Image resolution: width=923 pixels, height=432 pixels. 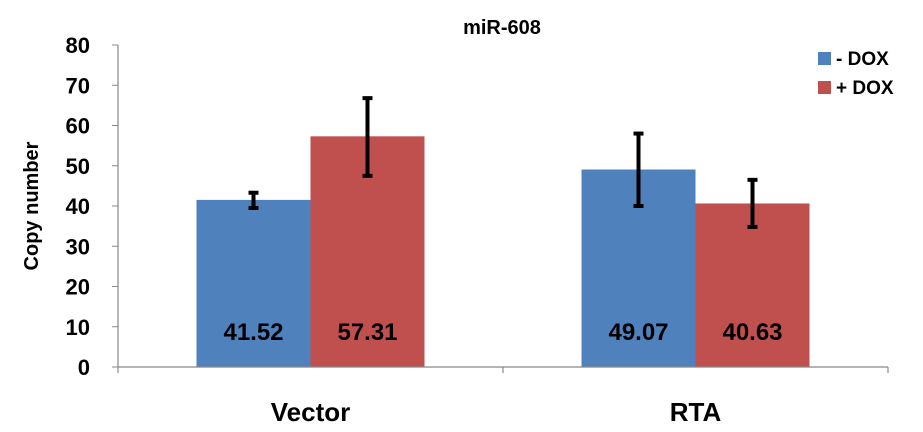 What do you see at coordinates (84, 367) in the screenshot?
I see `y-tick-label: 0` at bounding box center [84, 367].